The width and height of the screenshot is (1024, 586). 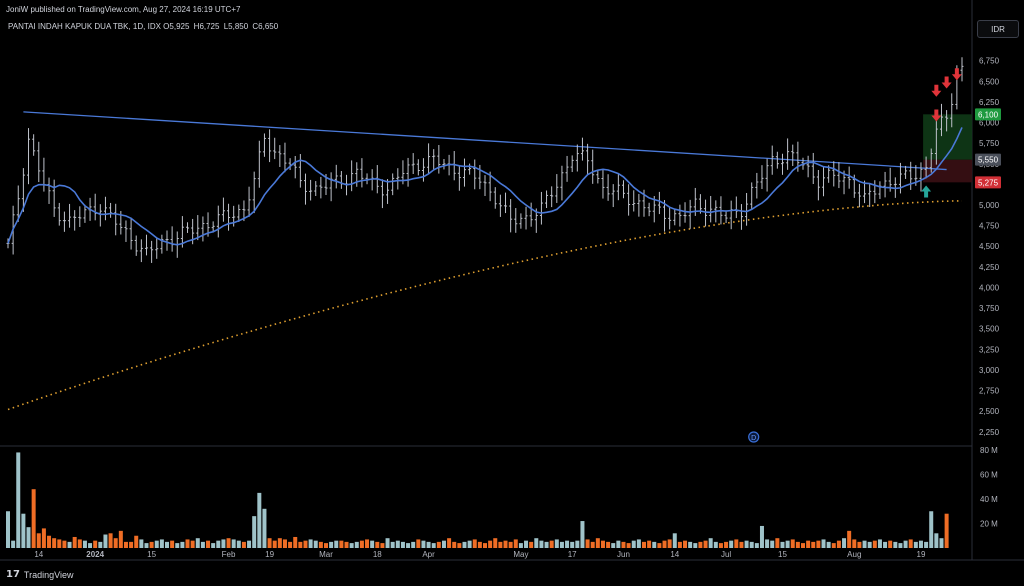 What do you see at coordinates (989, 287) in the screenshot?
I see `price-tick-label: 4,000` at bounding box center [989, 287].